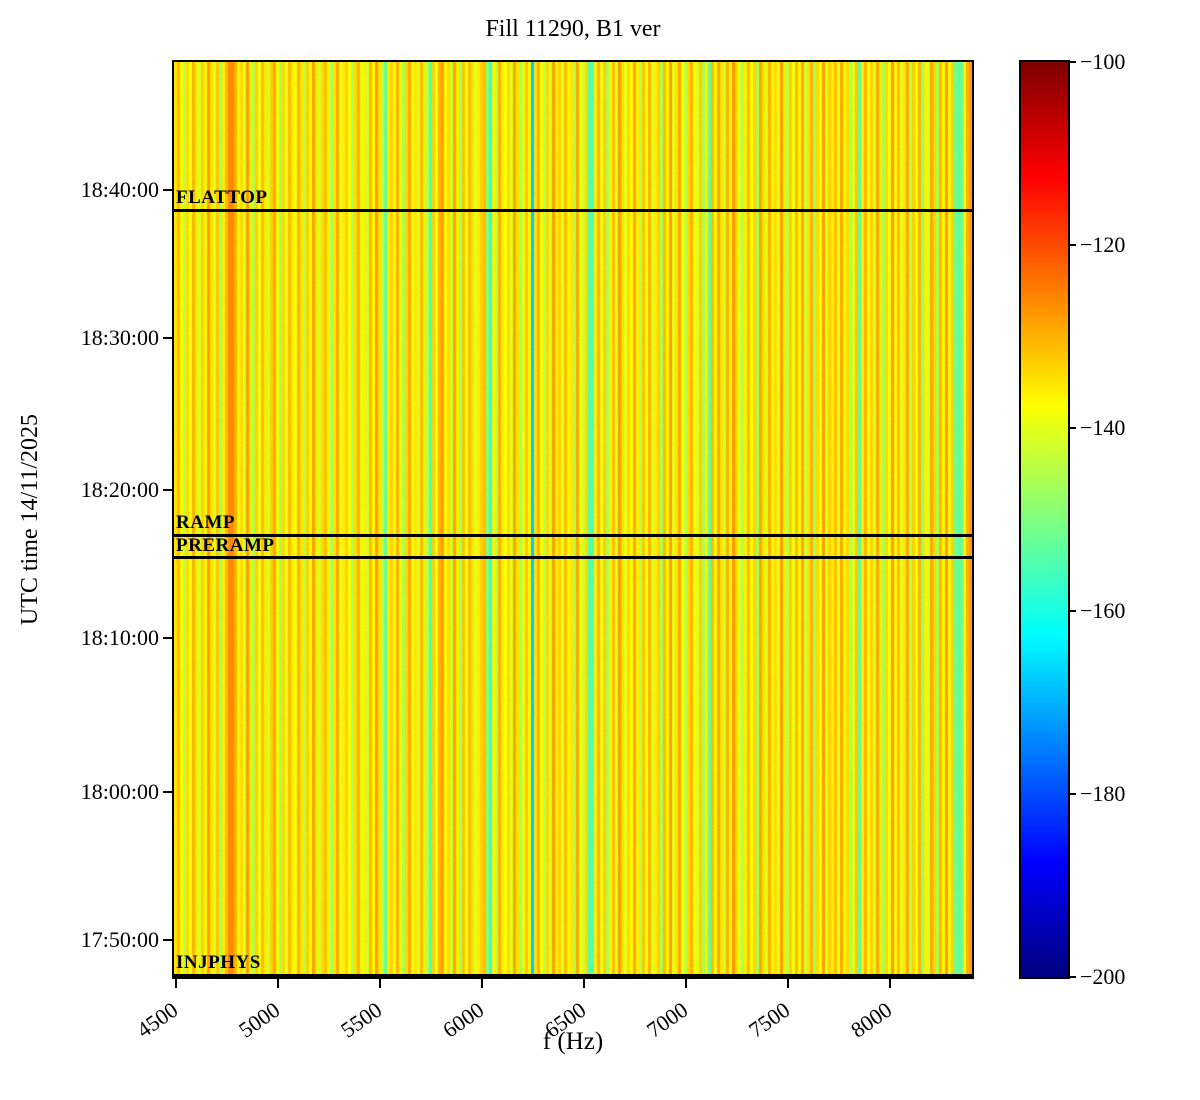 This screenshot has width=1200, height=1100. Describe the element at coordinates (119, 490) in the screenshot. I see `y-tick-label: 18:20:00` at that location.